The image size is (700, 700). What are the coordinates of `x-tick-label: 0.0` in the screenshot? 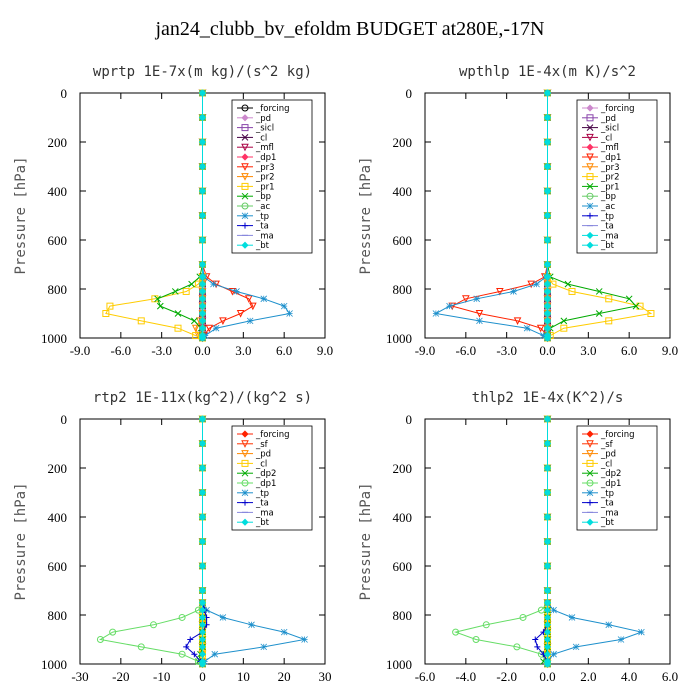 It's located at (547, 676).